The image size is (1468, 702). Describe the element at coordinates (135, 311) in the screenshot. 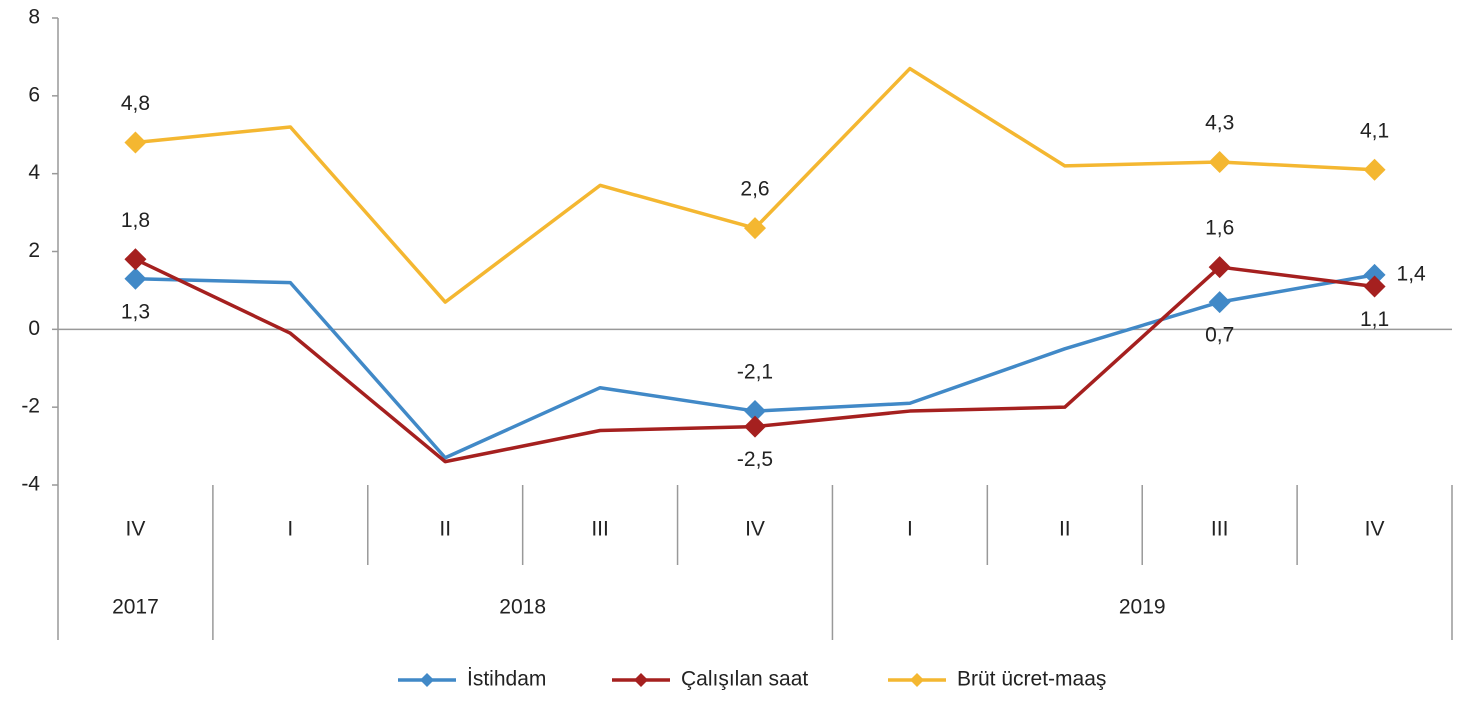

I see `data-label: 1,3` at that location.